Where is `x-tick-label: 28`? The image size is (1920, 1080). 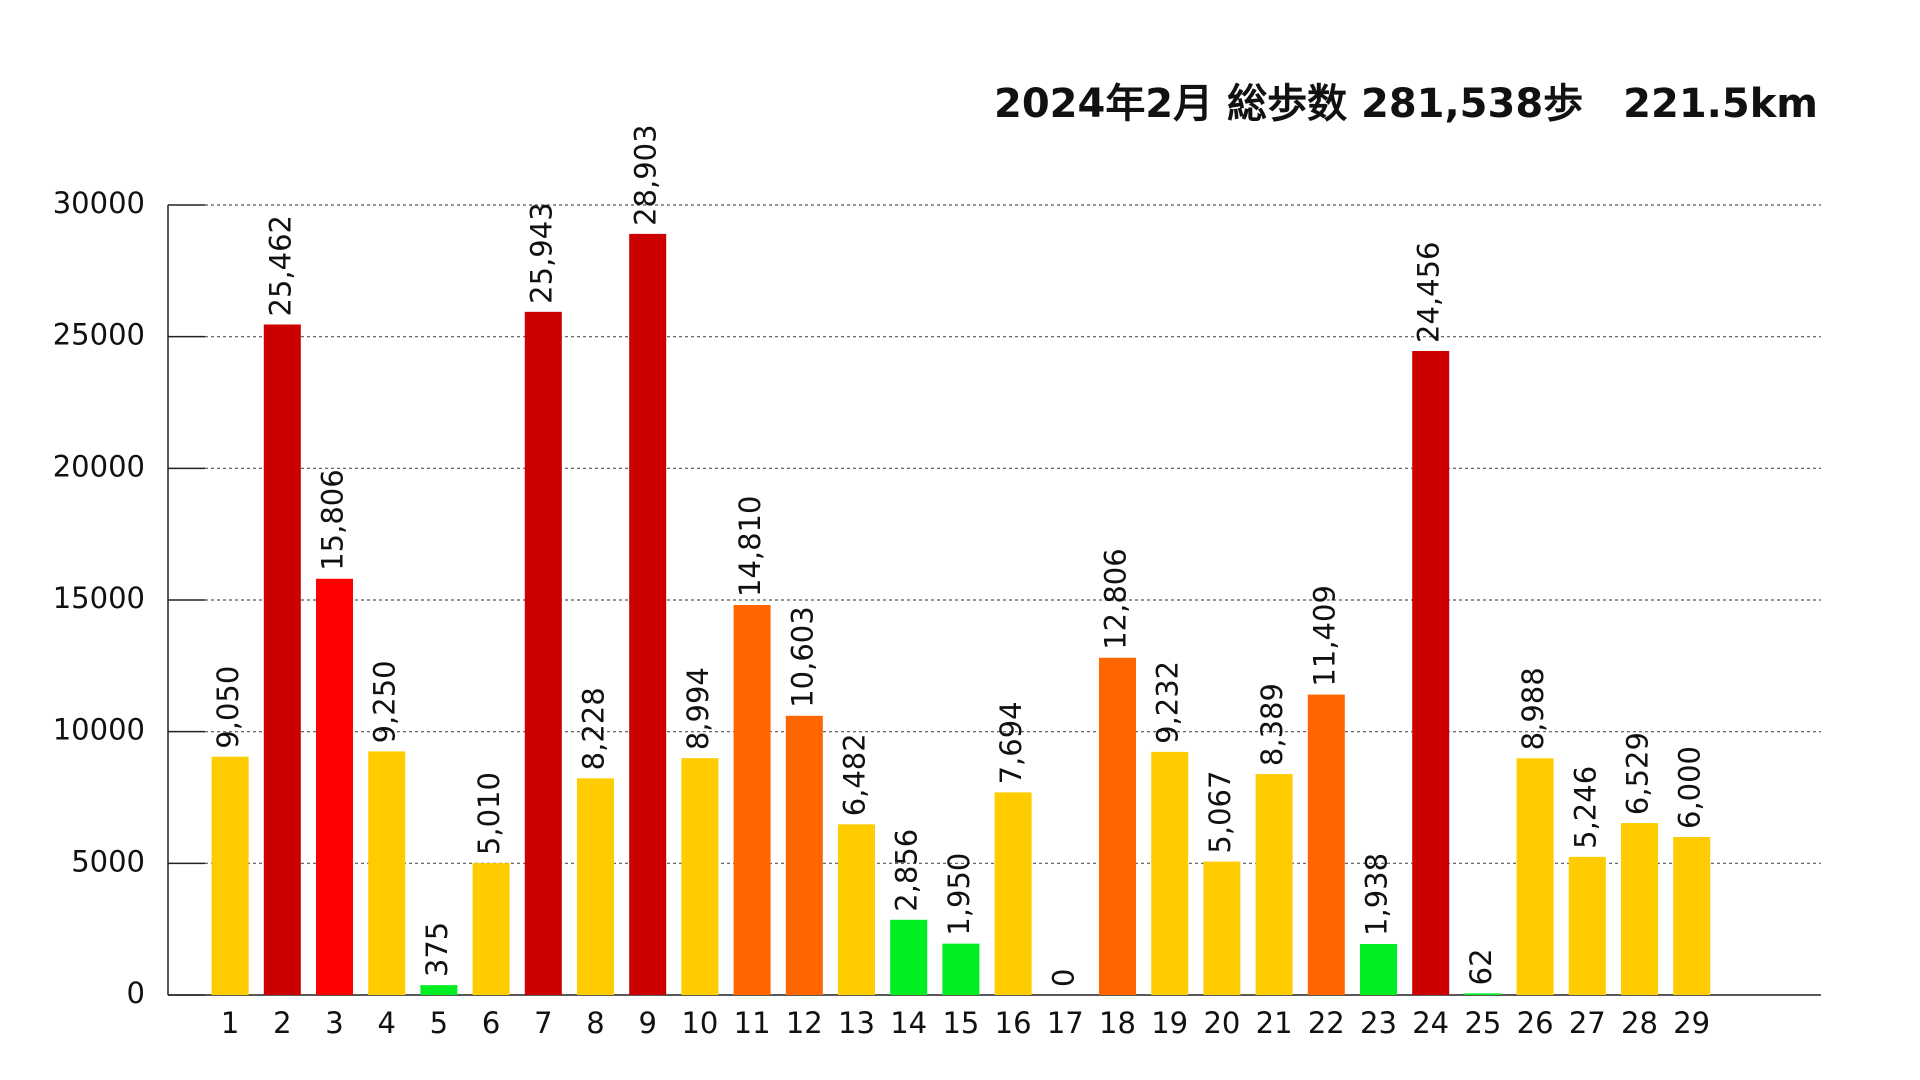 x-tick-label: 28 is located at coordinates (1639, 1023).